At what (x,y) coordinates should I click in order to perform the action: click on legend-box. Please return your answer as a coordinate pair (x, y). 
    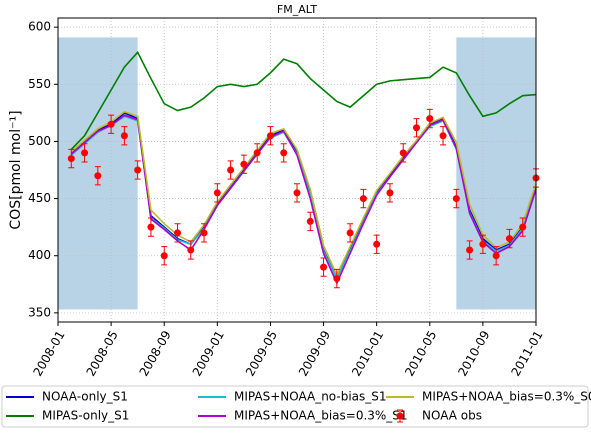
    Looking at the image, I should click on (295, 406).